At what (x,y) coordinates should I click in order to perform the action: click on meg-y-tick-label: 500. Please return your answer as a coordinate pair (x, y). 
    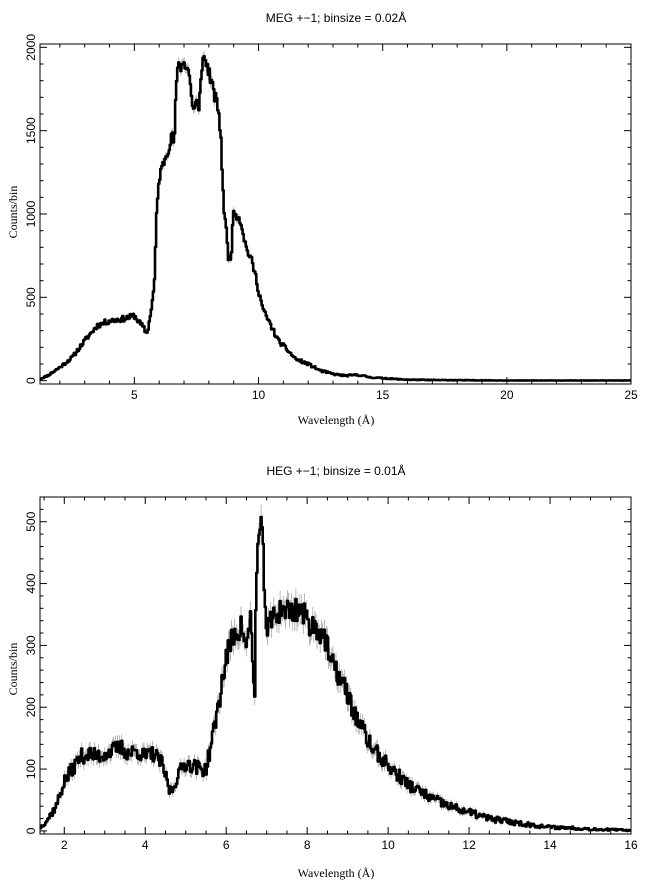
    Looking at the image, I should click on (31, 297).